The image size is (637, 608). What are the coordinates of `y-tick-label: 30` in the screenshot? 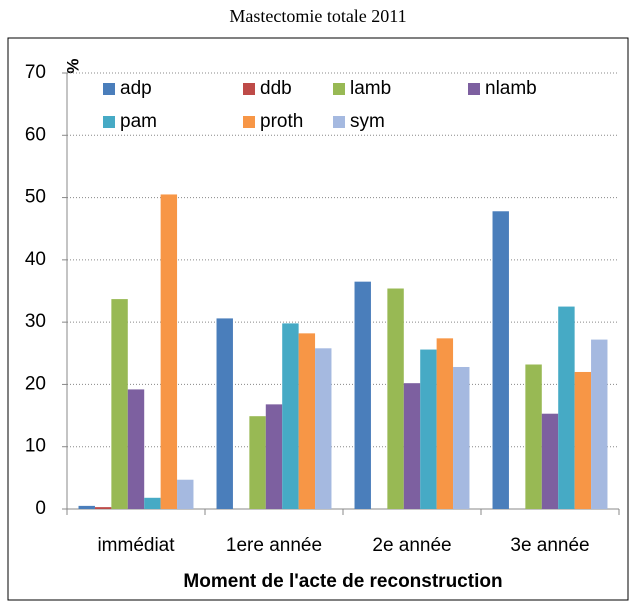 It's located at (35, 321).